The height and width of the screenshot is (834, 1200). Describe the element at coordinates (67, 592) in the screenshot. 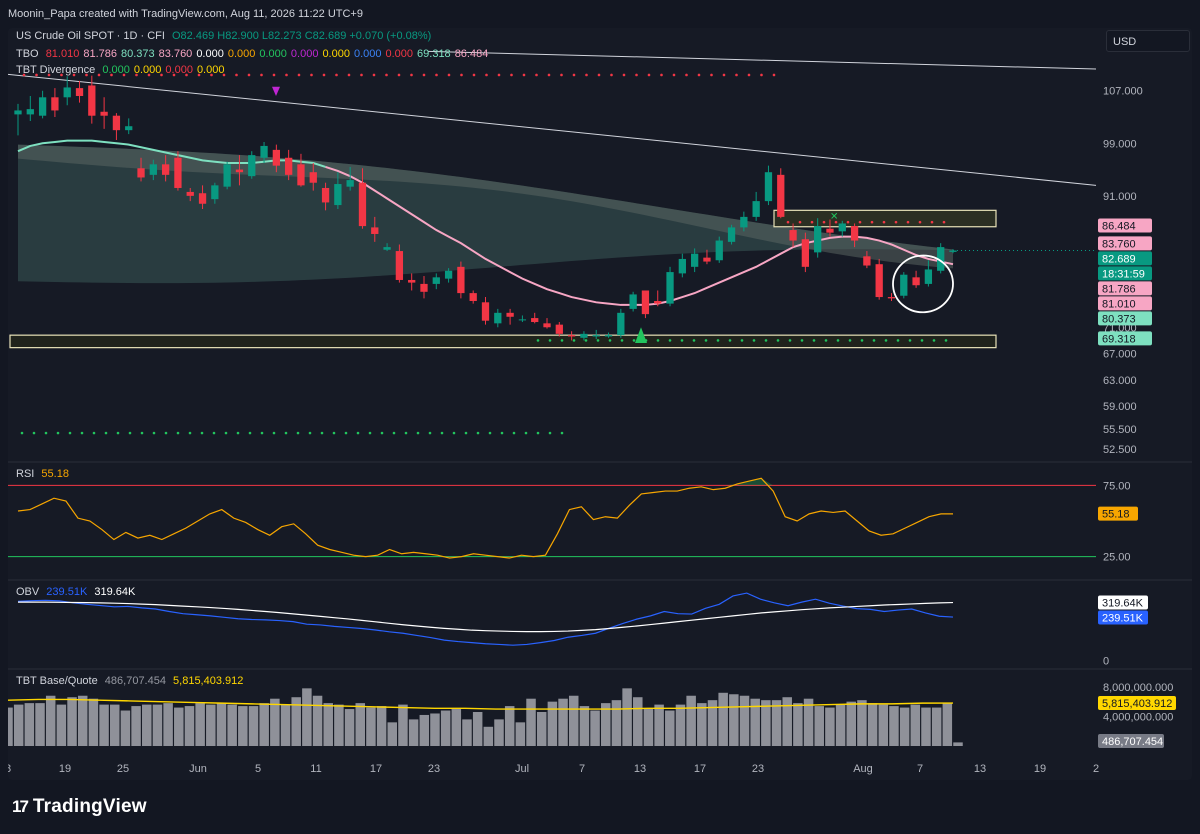

I see `obv-value-1: 239.51K` at that location.